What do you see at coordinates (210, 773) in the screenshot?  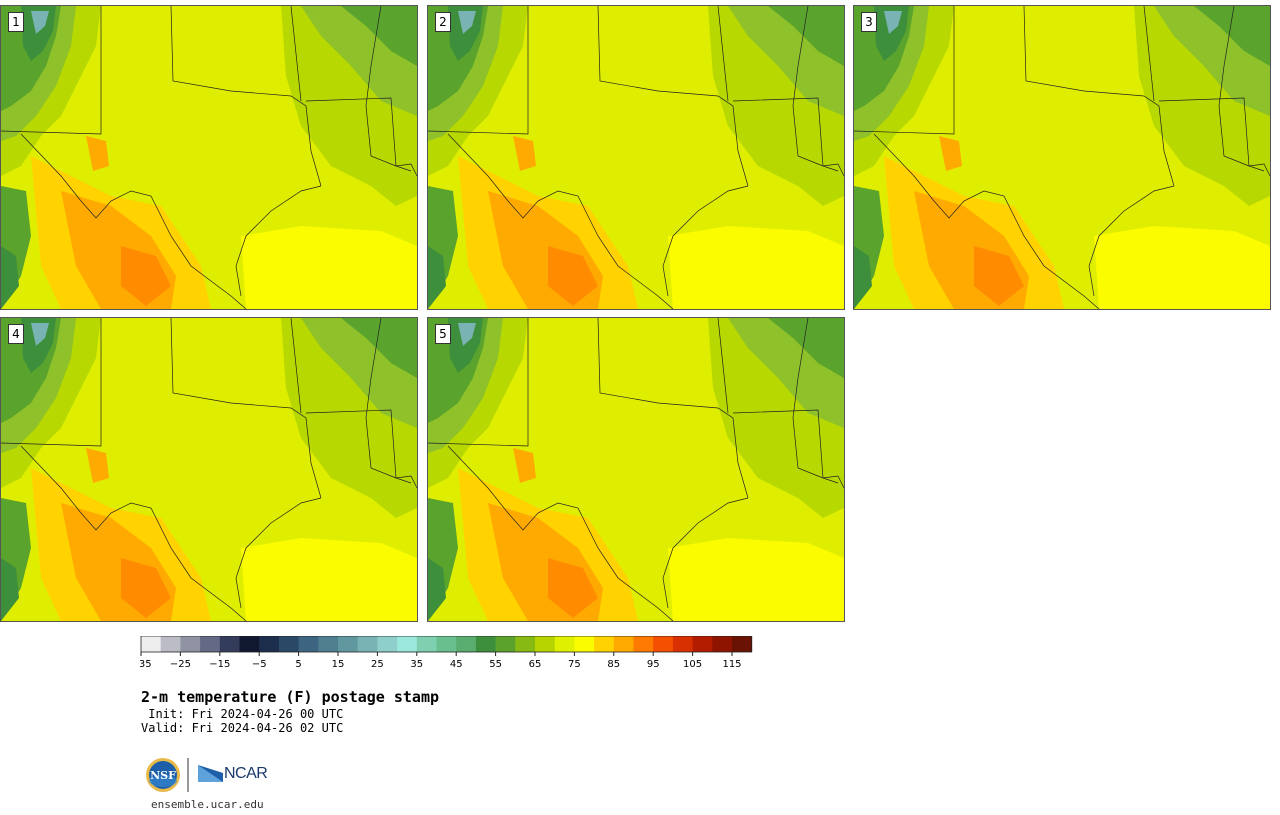 I see `ncar-logo-icon` at bounding box center [210, 773].